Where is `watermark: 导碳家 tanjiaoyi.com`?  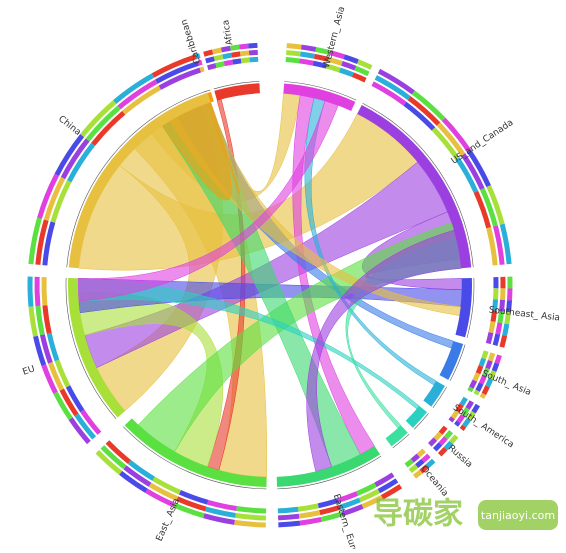 watermark: 导碳家 tanjiaoyi.com is located at coordinates (465, 514).